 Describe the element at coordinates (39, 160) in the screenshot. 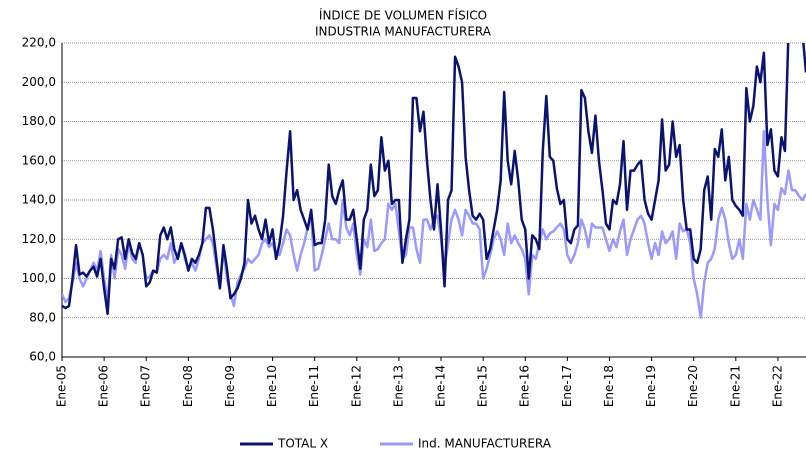

I see `y-tick-label: 160,0` at that location.